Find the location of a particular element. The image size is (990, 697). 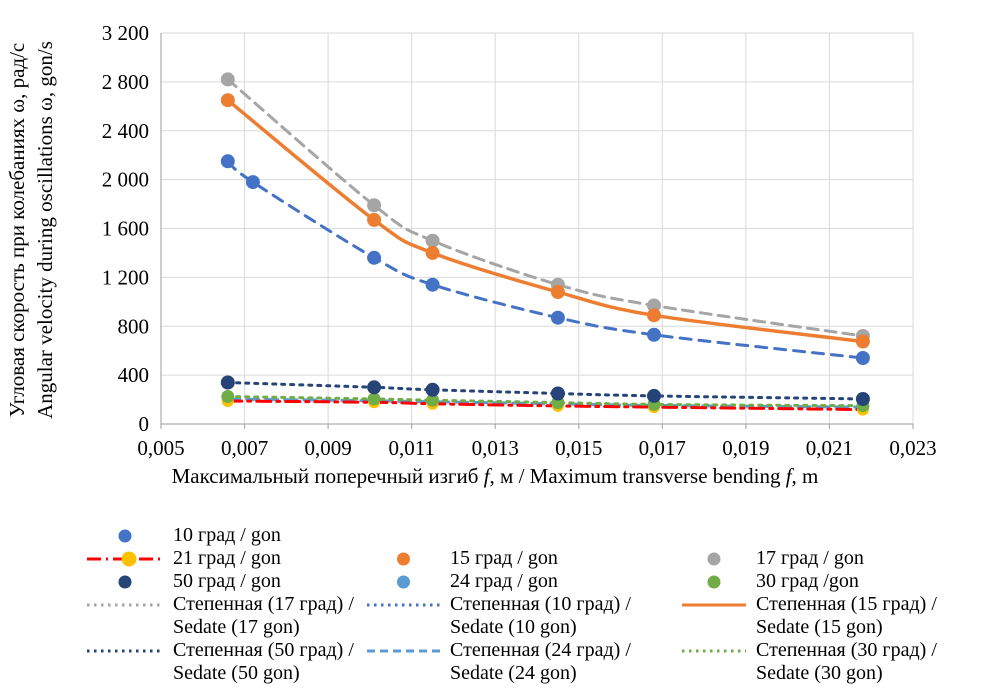

y-axis-labels: 0 400 800 1 200 1 600 2 000 2 400 2 800 3 200 is located at coordinates (125, 228).